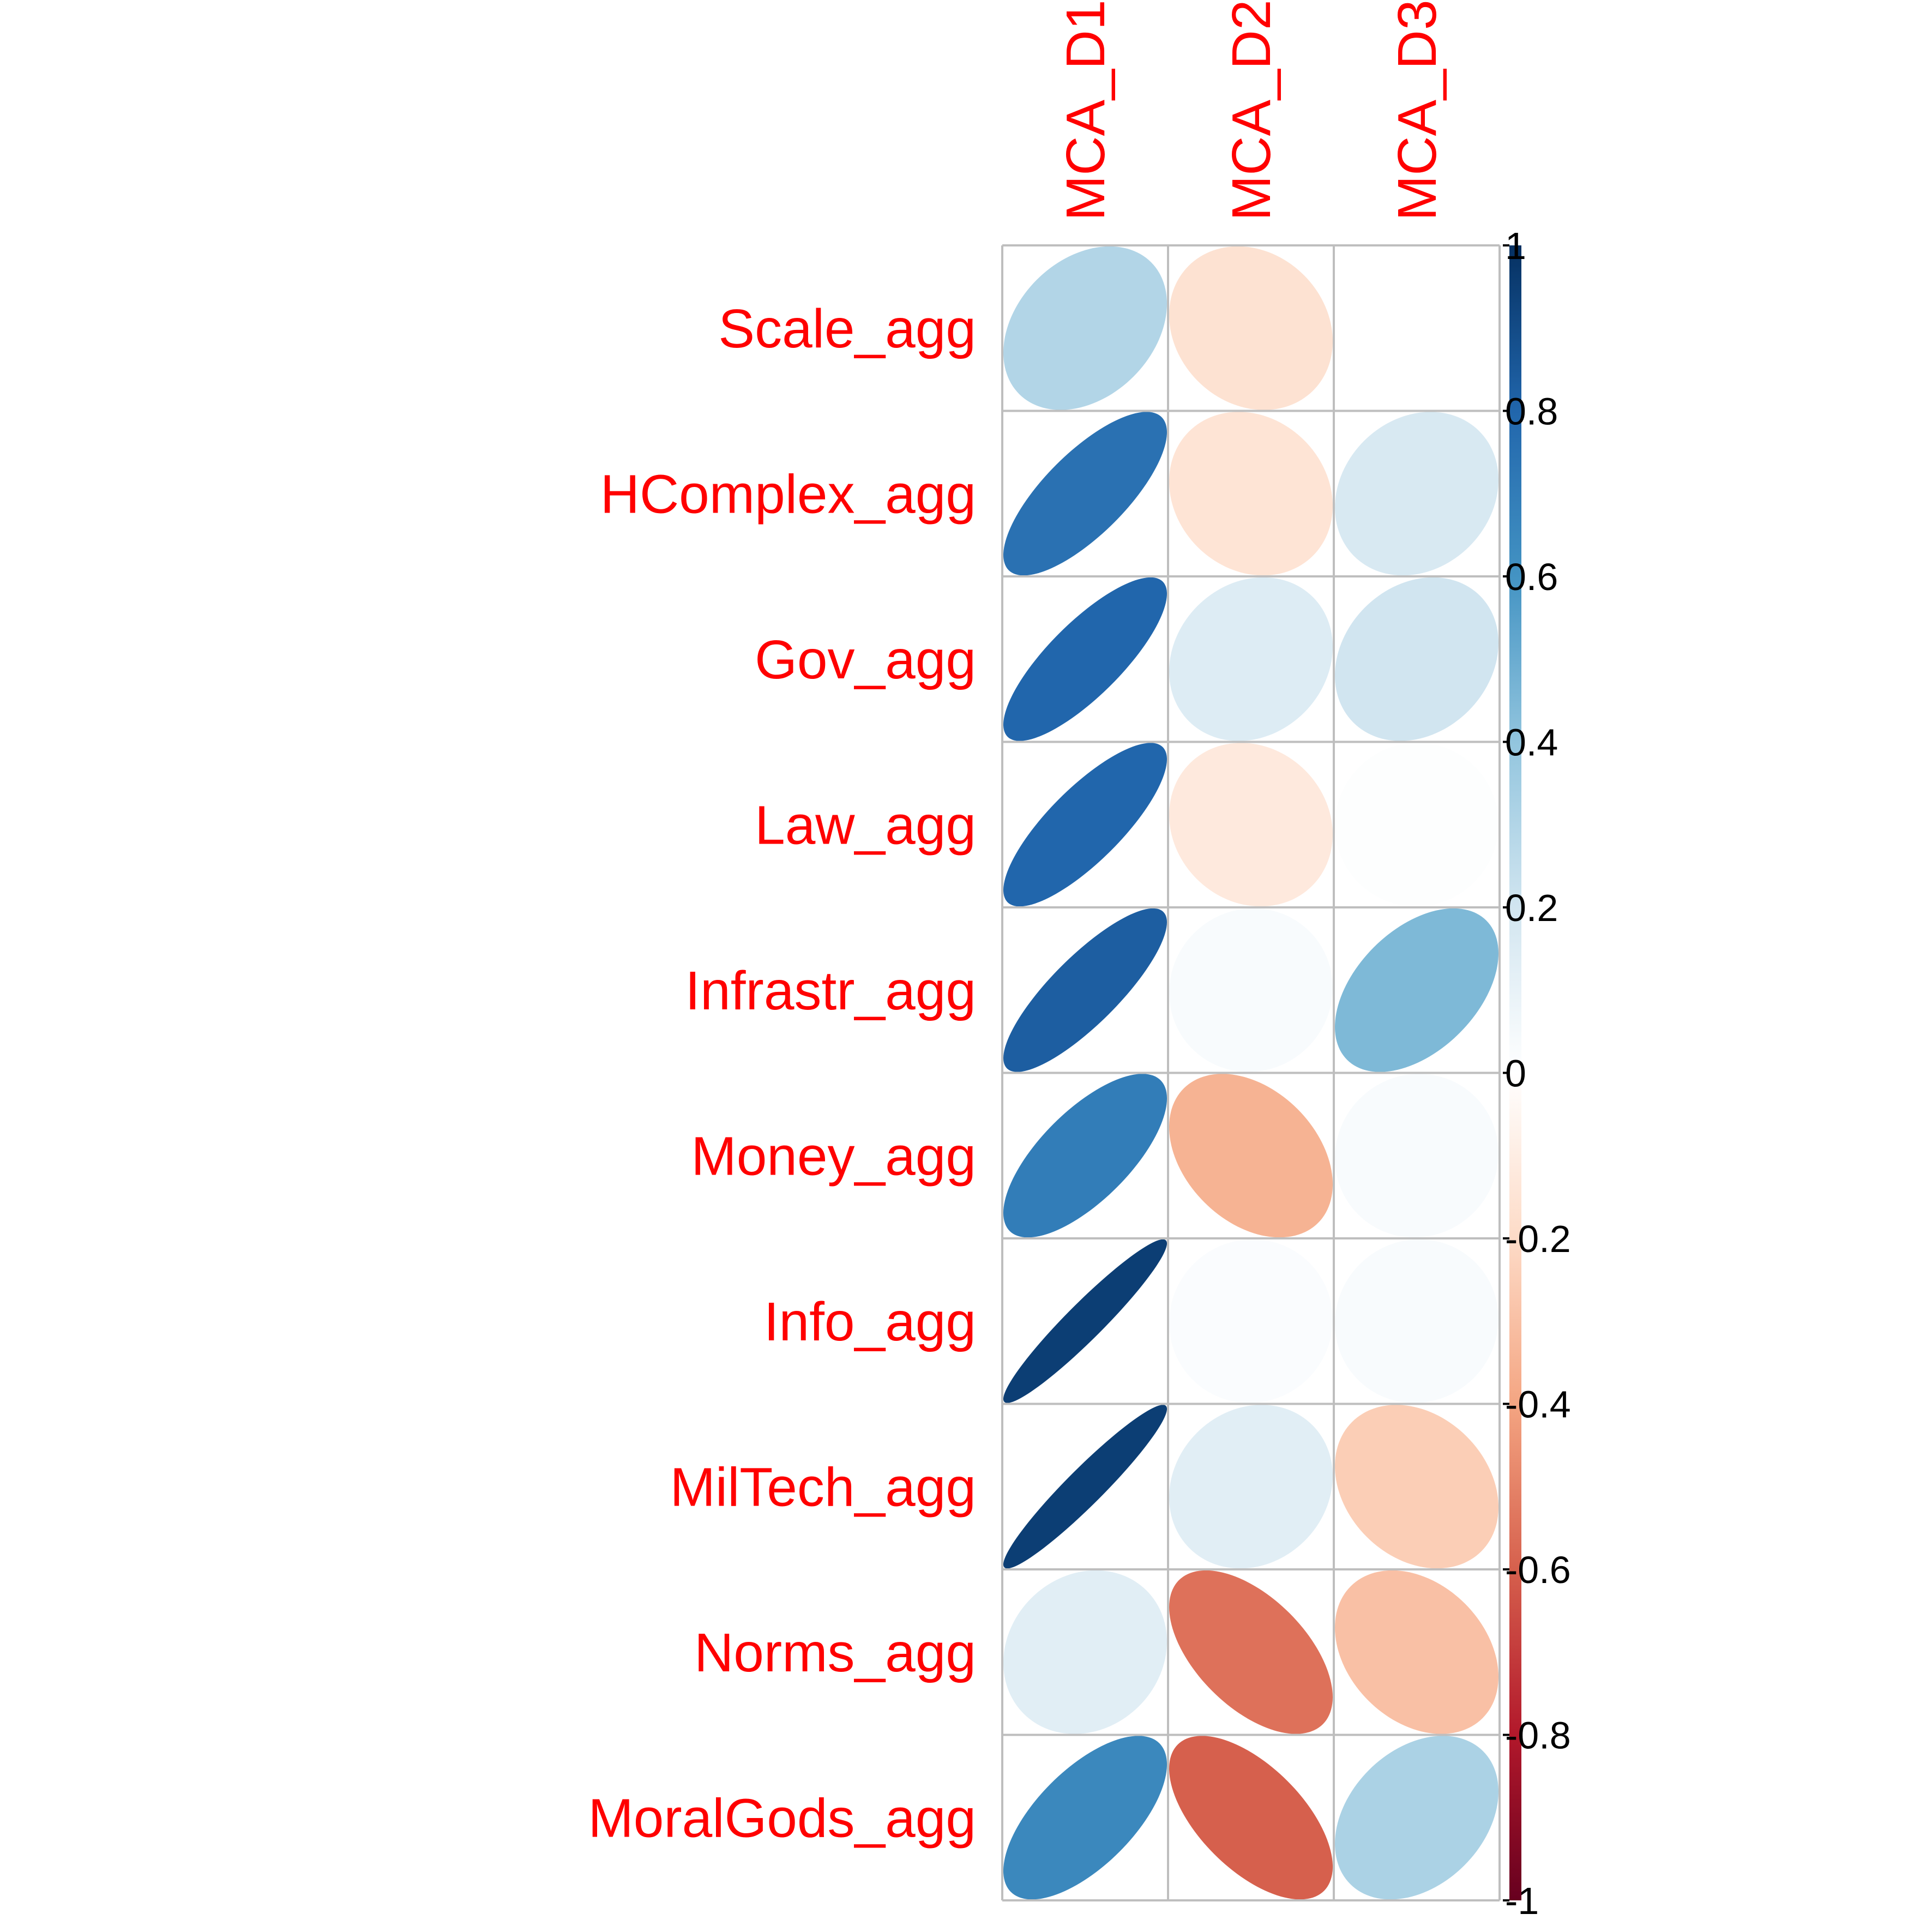 The image size is (1932, 1932). Describe the element at coordinates (1085, 110) in the screenshot. I see `column-label: MCA_D1` at that location.